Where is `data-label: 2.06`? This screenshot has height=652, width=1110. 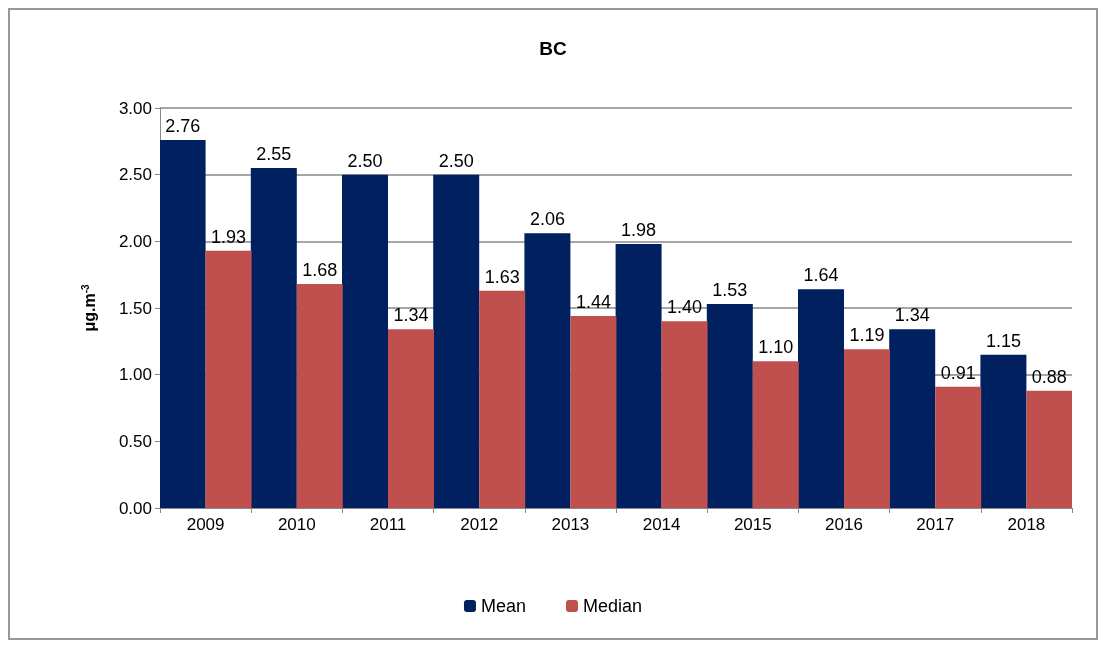 data-label: 2.06 is located at coordinates (547, 219).